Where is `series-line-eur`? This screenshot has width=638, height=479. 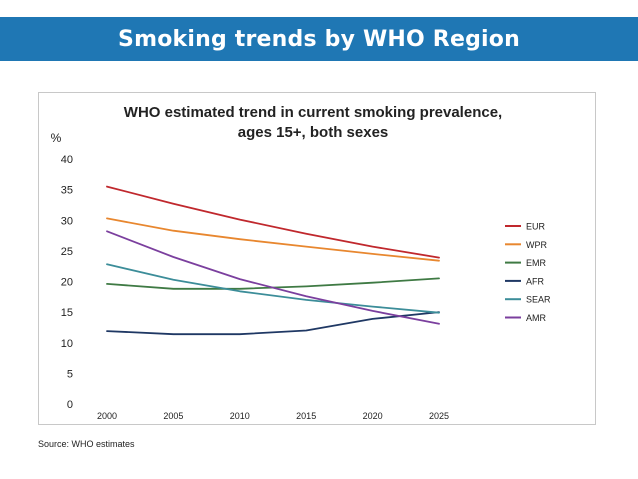 series-line-eur is located at coordinates (273, 222).